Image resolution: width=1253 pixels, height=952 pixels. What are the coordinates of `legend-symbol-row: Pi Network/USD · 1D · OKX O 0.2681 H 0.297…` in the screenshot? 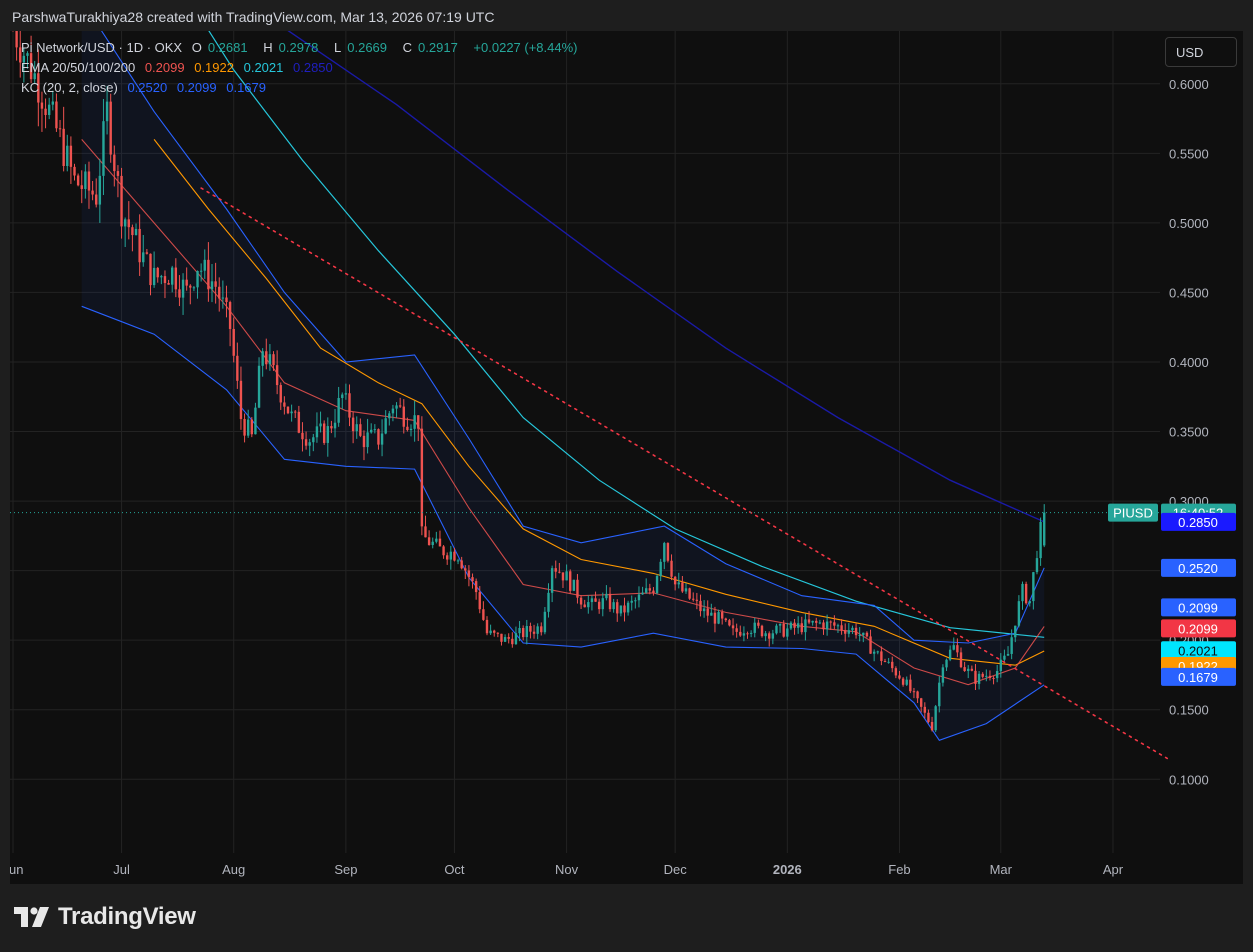 It's located at (302, 47).